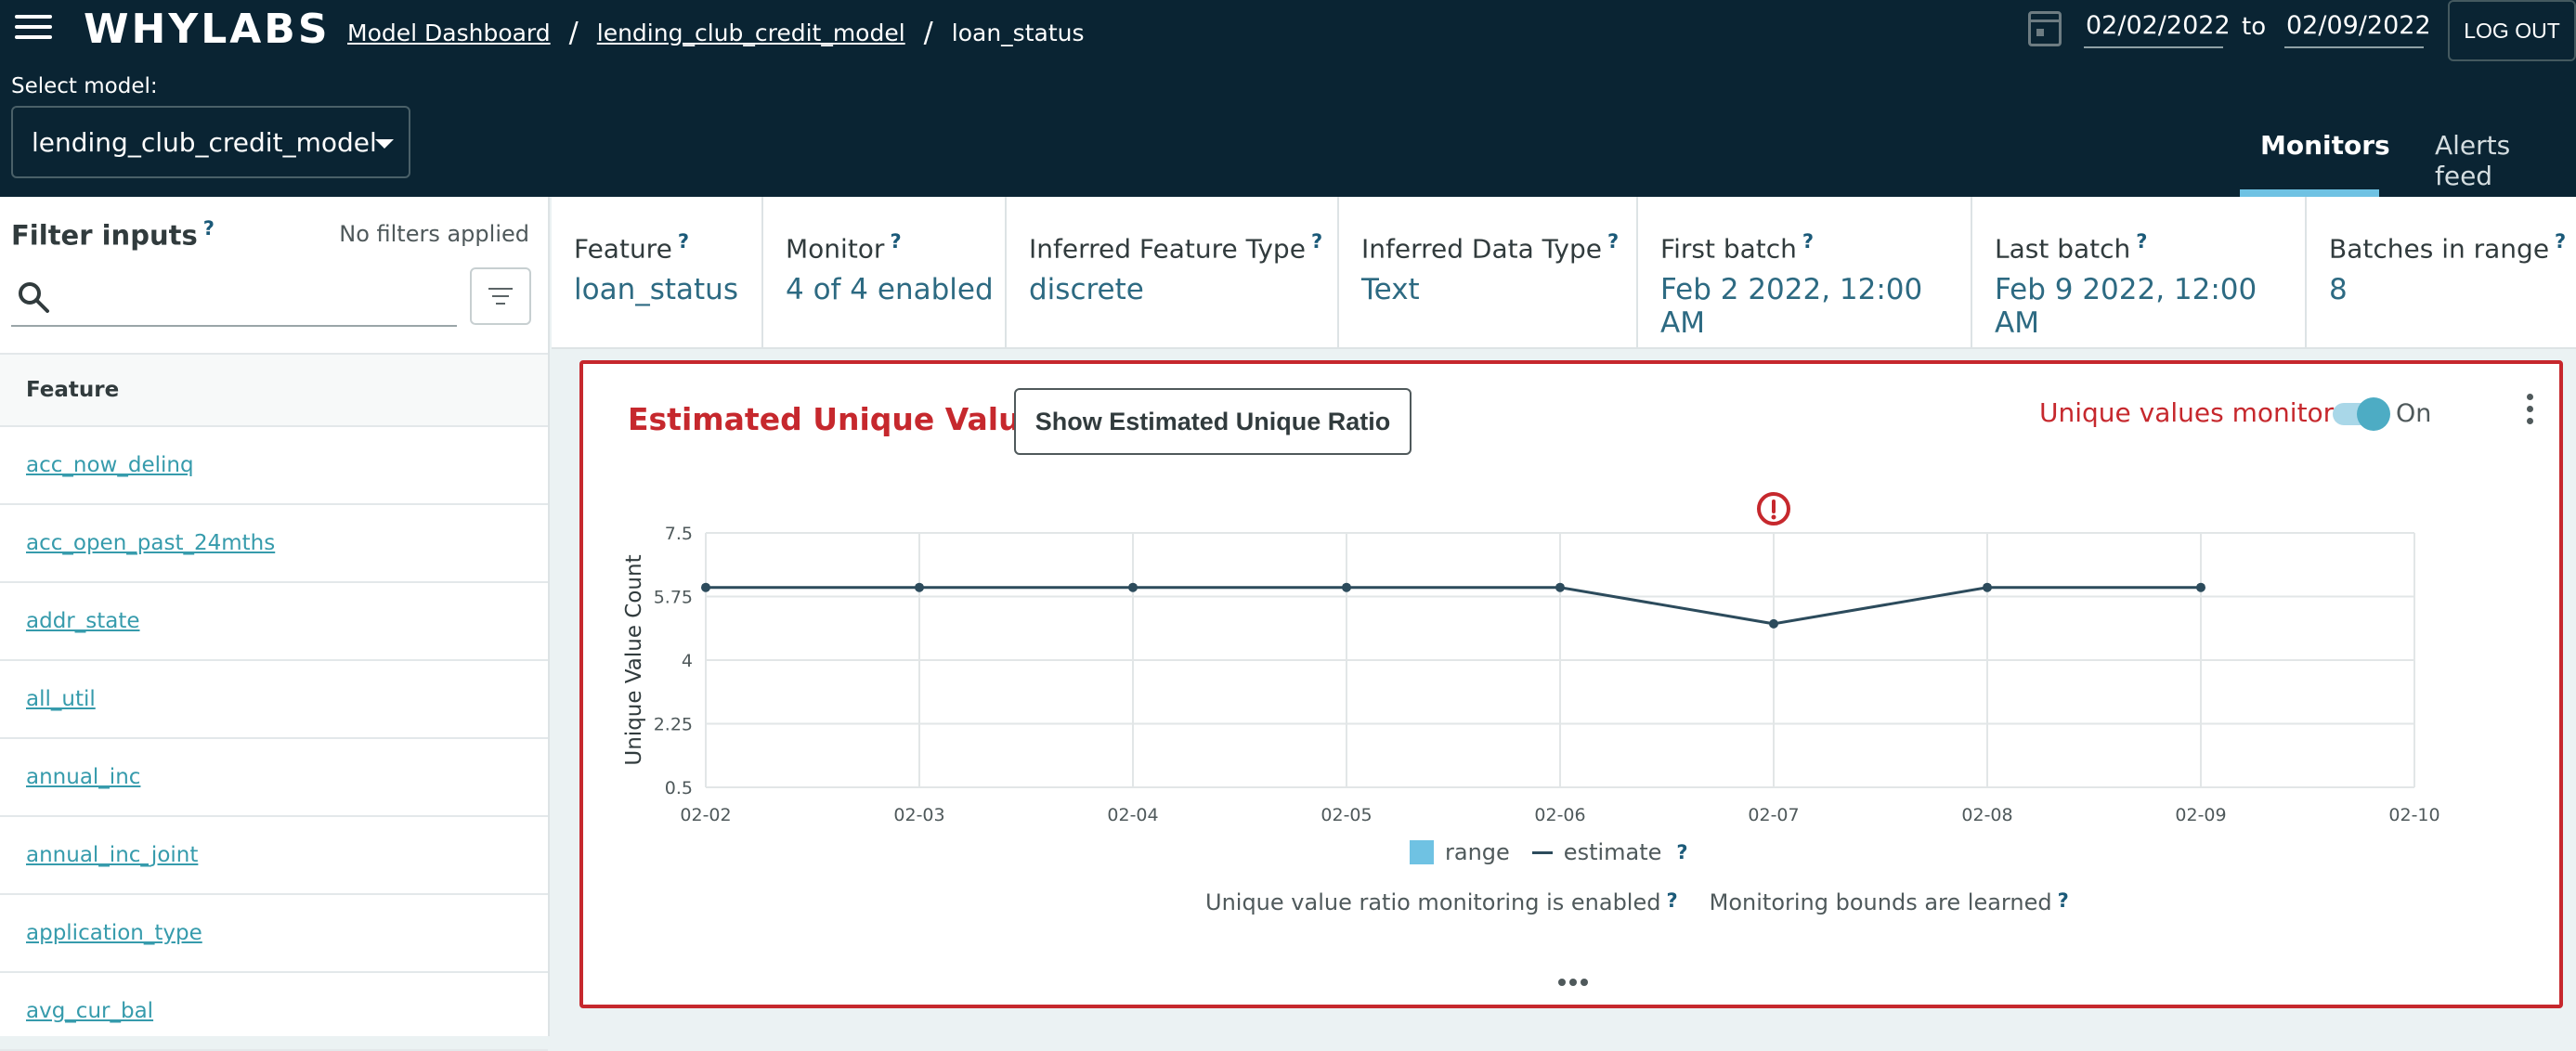 This screenshot has width=2576, height=1051. Describe the element at coordinates (90, 1011) in the screenshot. I see `feature-link: avg_cur_bal` at that location.